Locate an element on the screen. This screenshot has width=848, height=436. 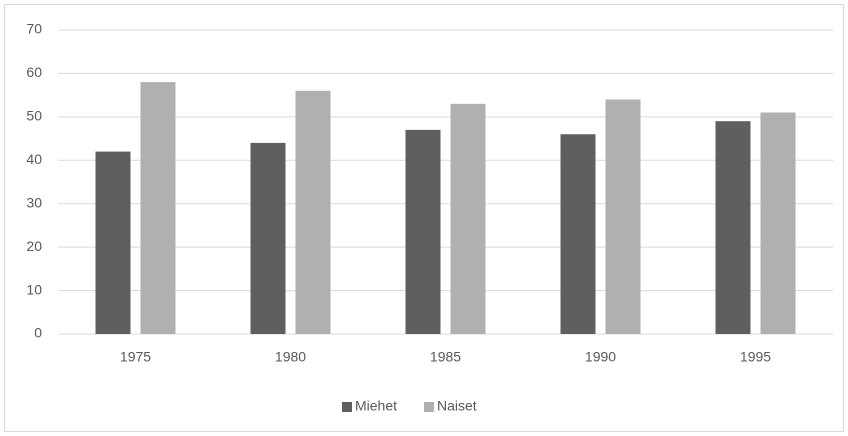
y-tick-label: 20 is located at coordinates (34, 246).